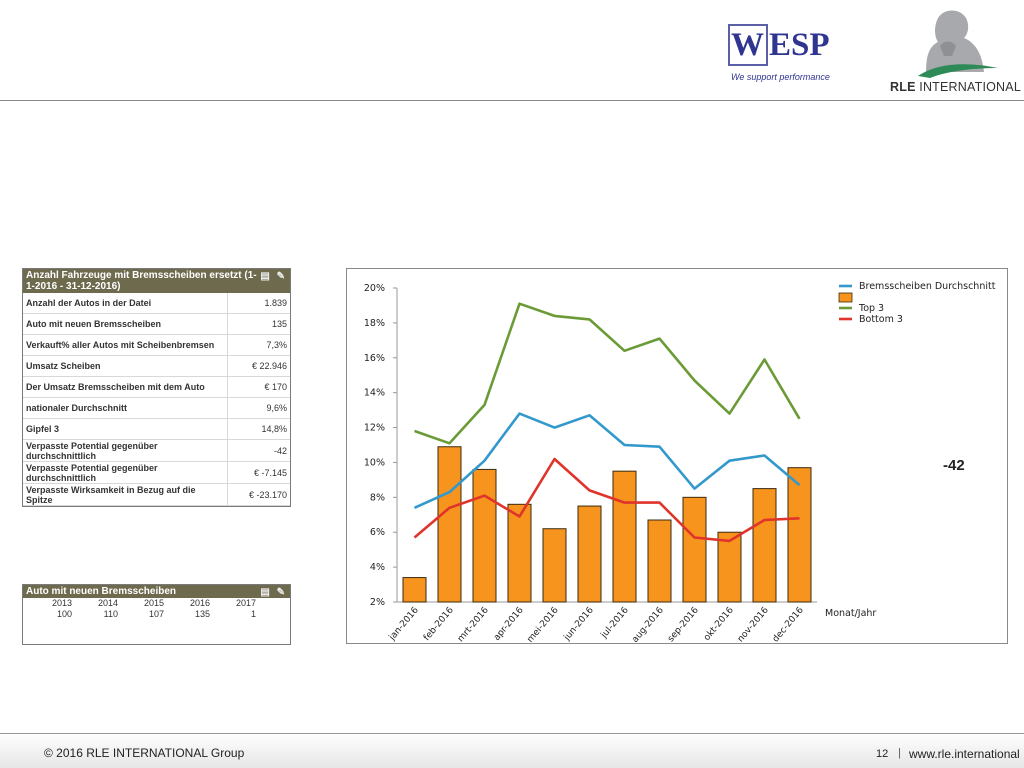  What do you see at coordinates (153, 603) in the screenshot?
I see `year-header: 2015` at bounding box center [153, 603].